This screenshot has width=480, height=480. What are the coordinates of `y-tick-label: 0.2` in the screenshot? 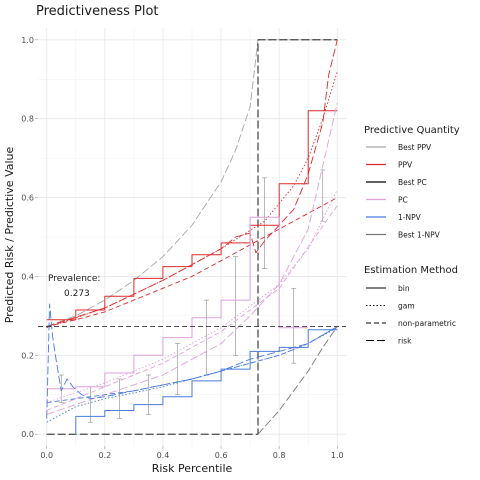 It's located at (27, 355).